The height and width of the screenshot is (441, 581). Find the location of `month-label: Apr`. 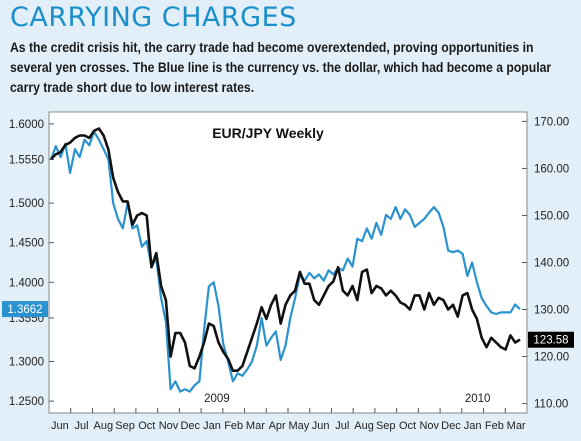

month-label: Apr is located at coordinates (277, 426).